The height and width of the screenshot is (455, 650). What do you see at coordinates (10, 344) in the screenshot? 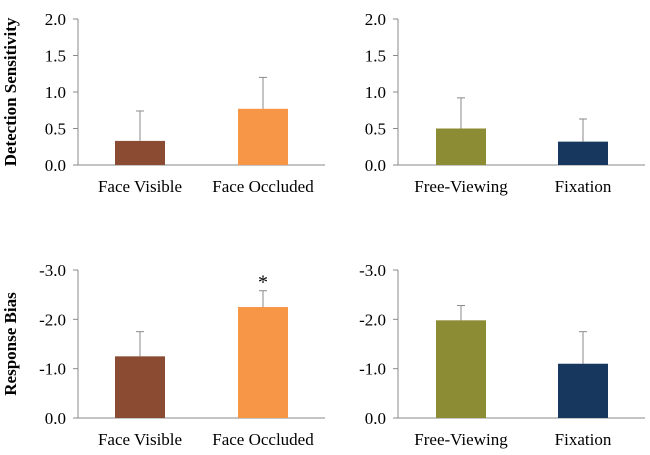
I see `y-axis-title: Response Bias` at bounding box center [10, 344].